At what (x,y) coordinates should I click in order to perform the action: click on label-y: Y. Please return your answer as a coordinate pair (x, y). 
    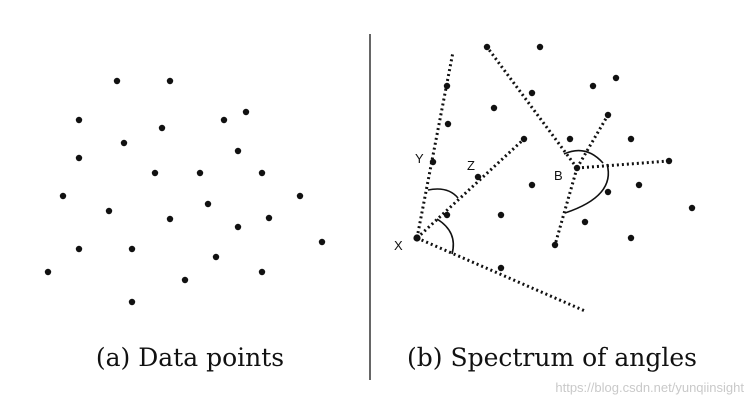
    Looking at the image, I should click on (419, 158).